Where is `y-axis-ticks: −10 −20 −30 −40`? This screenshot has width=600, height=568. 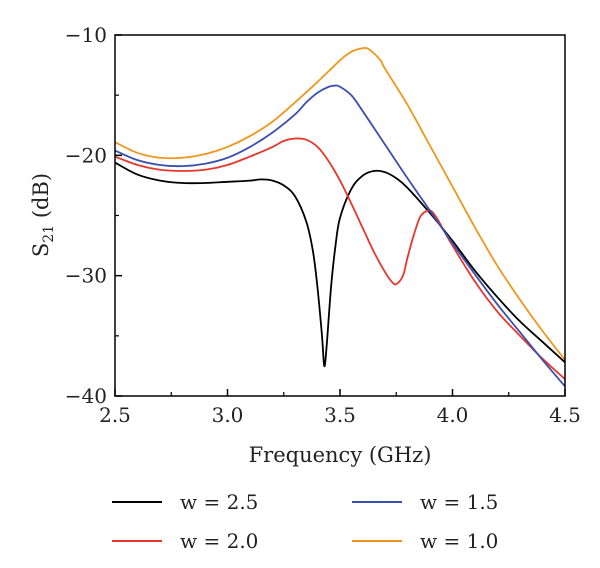 y-axis-ticks: −10 −20 −30 −40 is located at coordinates (93, 215).